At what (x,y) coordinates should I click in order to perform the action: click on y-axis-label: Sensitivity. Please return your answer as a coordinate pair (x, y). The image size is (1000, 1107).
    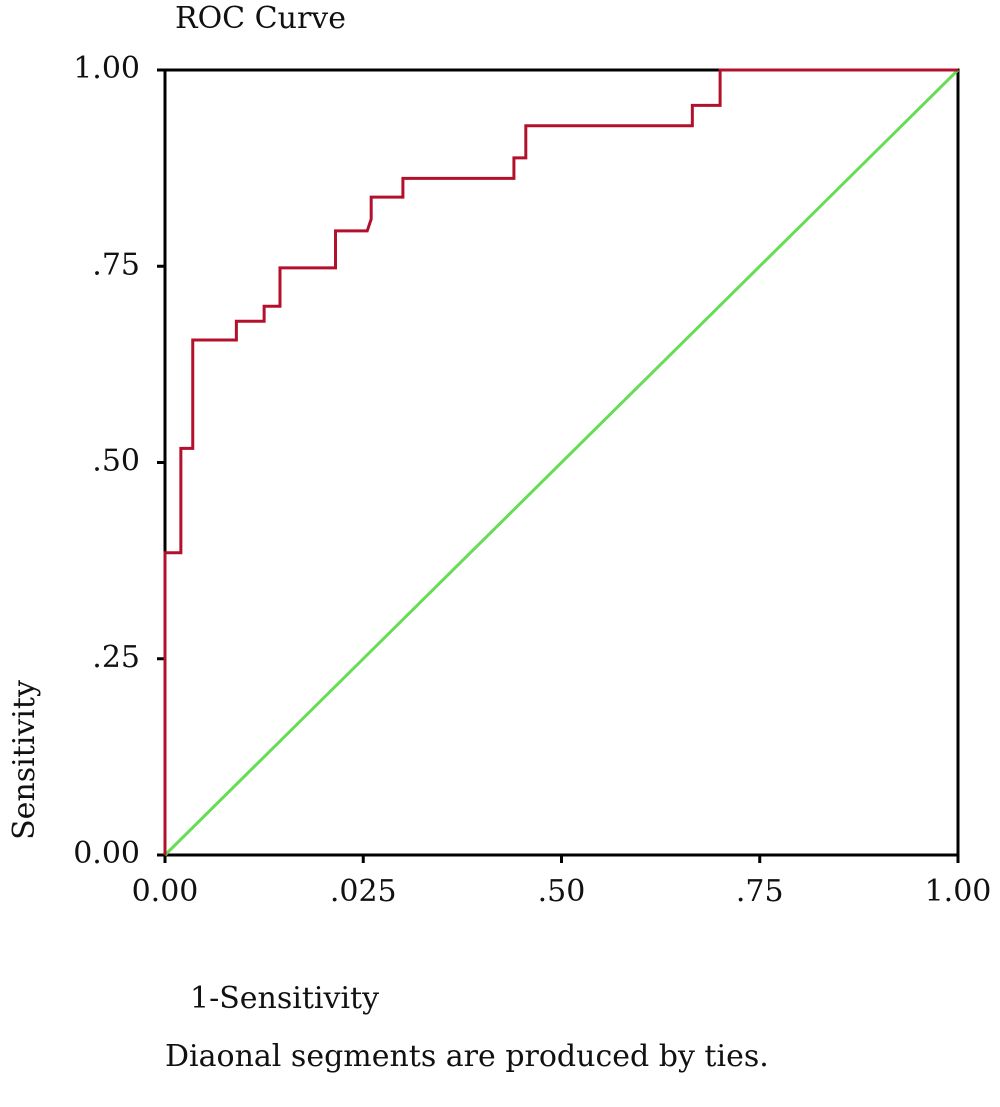
    Looking at the image, I should click on (24, 760).